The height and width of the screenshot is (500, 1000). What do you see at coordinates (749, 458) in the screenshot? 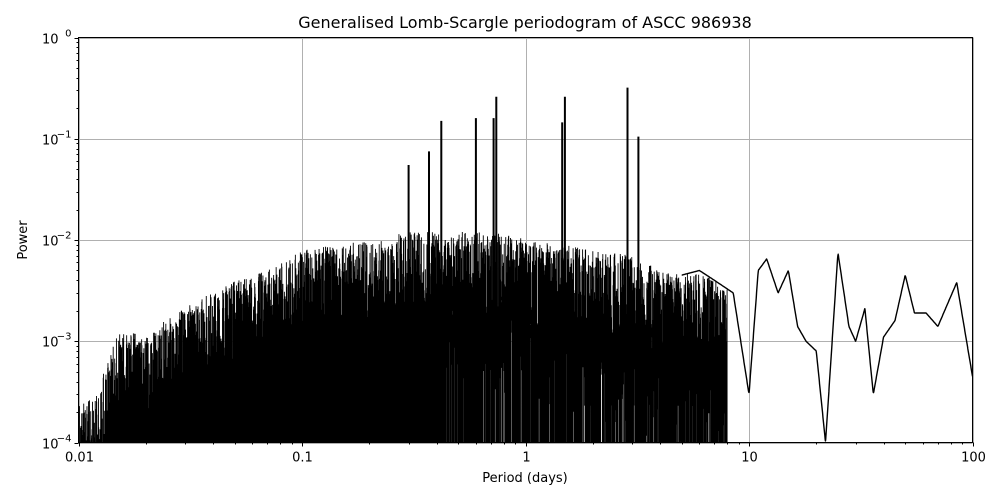
I see `x-tick-label: 10` at bounding box center [749, 458].